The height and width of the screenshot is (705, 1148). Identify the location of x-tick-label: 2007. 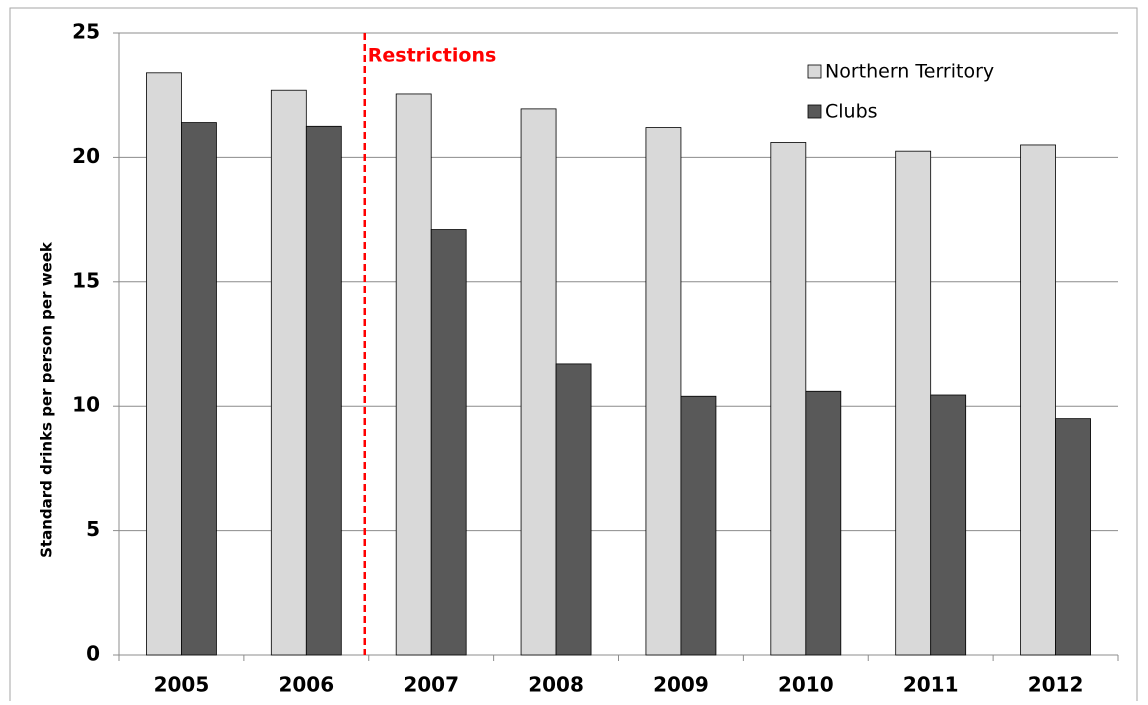
(431, 685).